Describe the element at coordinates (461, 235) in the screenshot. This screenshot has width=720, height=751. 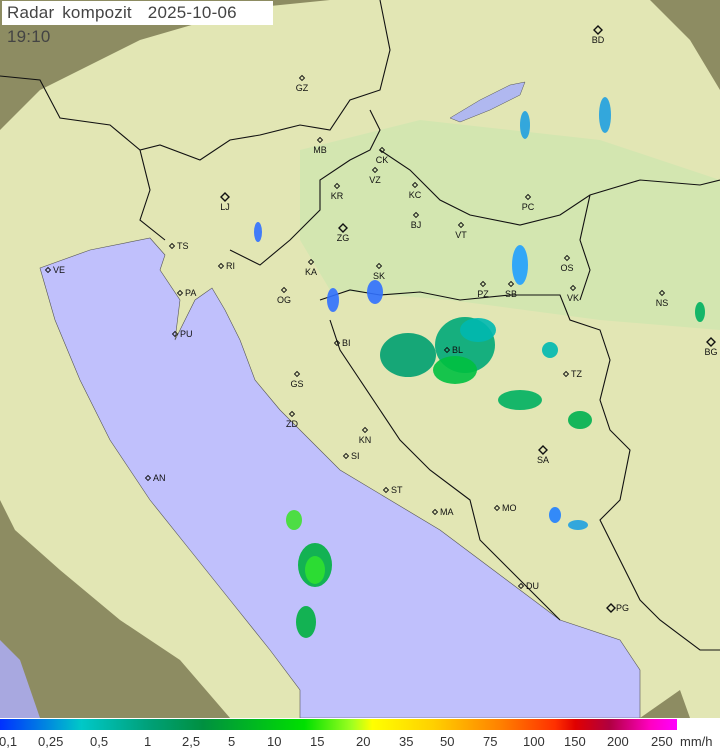
I see `city-label: VT` at that location.